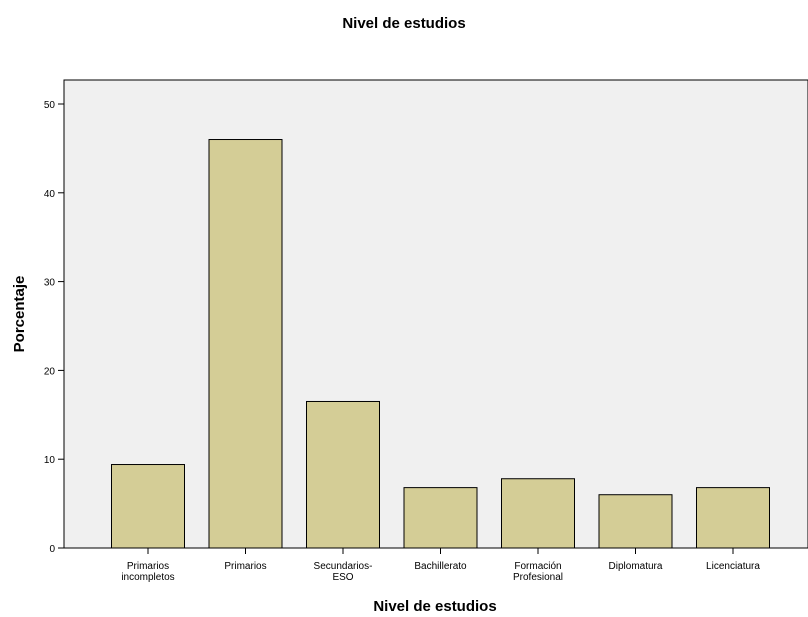  I want to click on chart-title: Nivel de estudios, so click(403, 23).